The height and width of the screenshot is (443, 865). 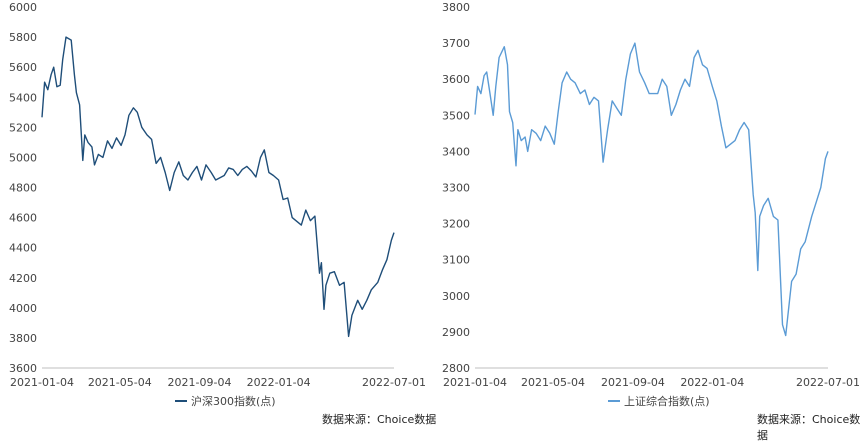 What do you see at coordinates (23, 157) in the screenshot?
I see `y-tick-label: 5000` at bounding box center [23, 157].